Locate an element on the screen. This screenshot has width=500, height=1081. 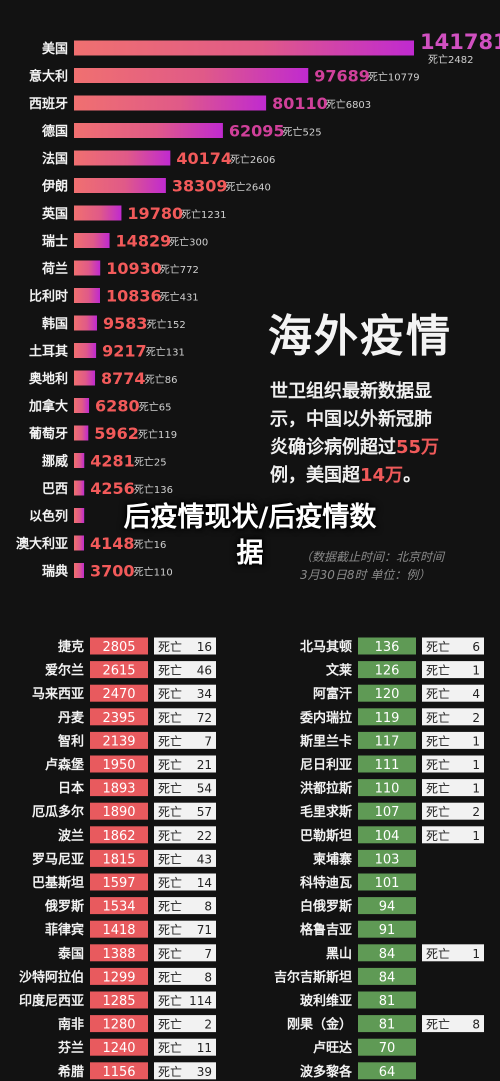
bar-value-label: 80110 is located at coordinates (300, 103).